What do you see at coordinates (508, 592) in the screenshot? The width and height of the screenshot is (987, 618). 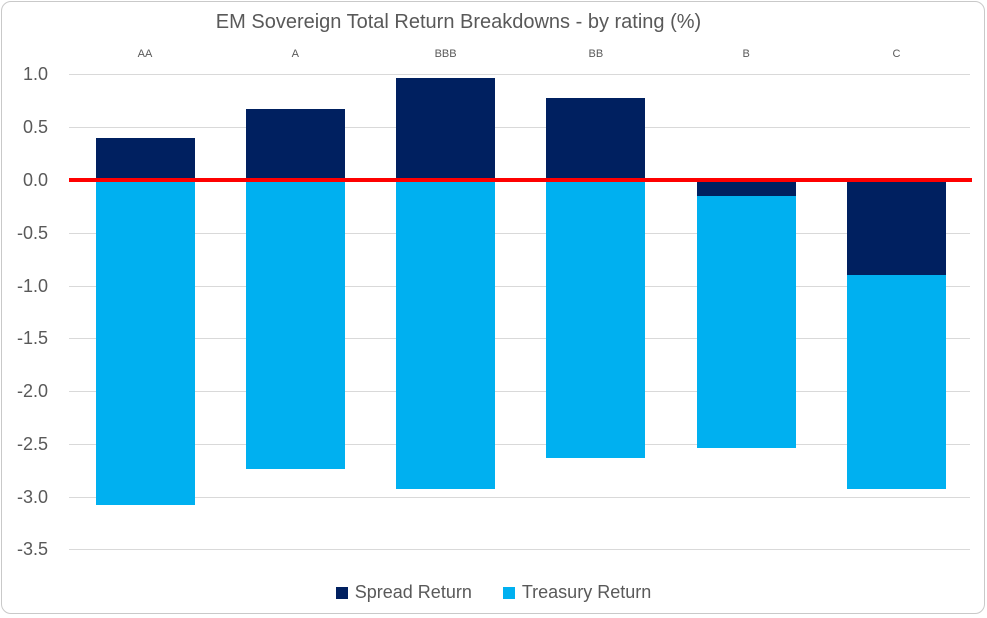 I see `legend-swatch-treasury-return-icon` at bounding box center [508, 592].